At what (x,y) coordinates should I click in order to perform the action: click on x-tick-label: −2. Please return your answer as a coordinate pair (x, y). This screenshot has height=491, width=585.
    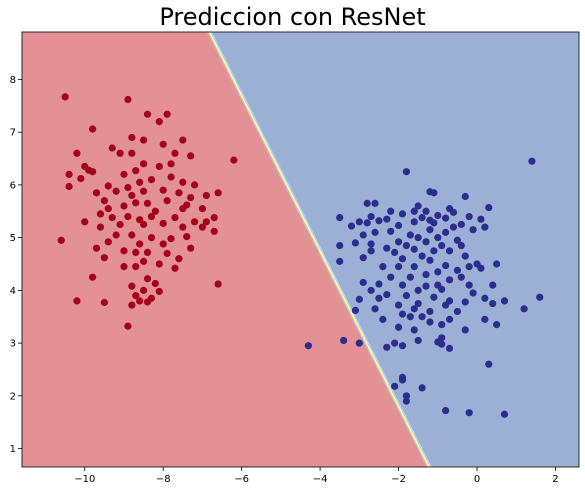
    Looking at the image, I should click on (398, 479).